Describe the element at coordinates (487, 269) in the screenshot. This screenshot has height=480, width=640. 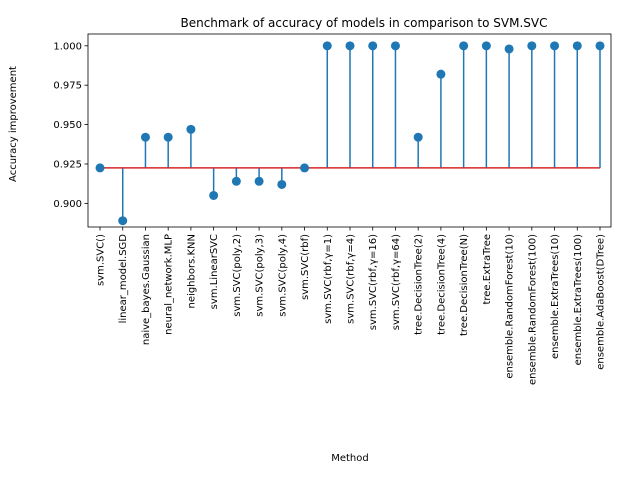
I see `x-tick-label: tree.ExtraTree` at that location.